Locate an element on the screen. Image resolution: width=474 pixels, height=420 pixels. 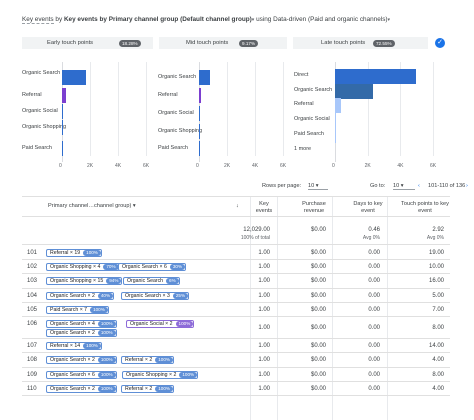
next-page-icon: › is located at coordinates (467, 186).